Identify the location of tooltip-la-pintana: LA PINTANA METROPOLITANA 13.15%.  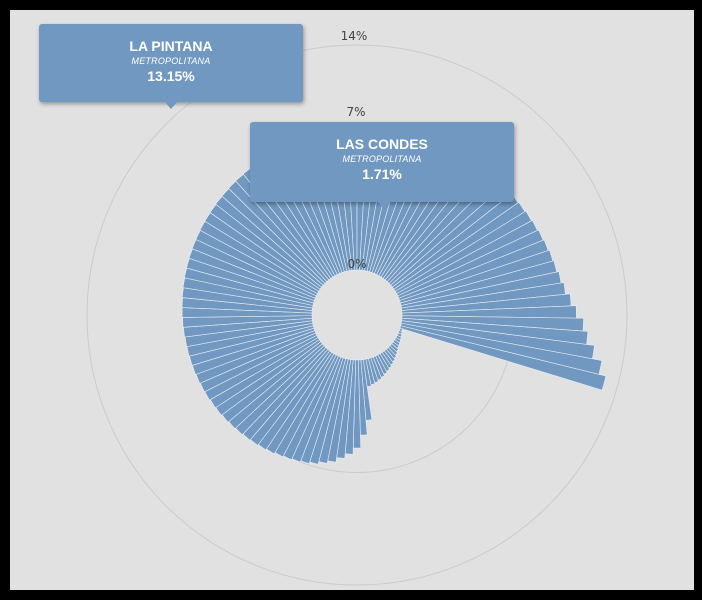
(171, 66).